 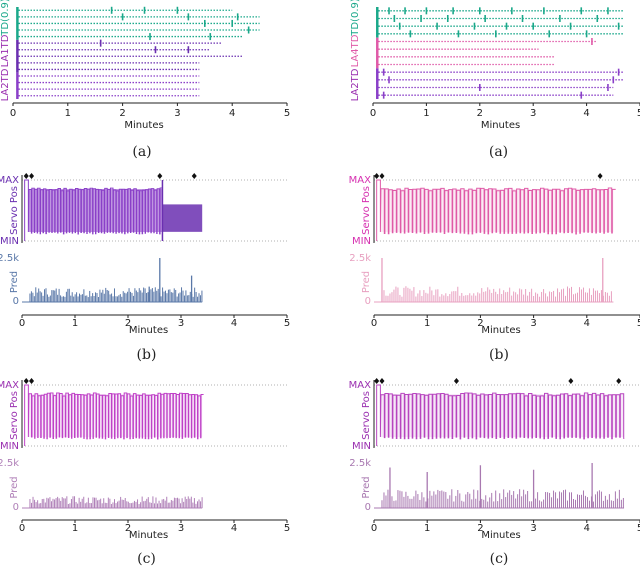 What do you see at coordinates (5, 50) in the screenshot?
I see `row-group-label: LA1TD` at bounding box center [5, 50].